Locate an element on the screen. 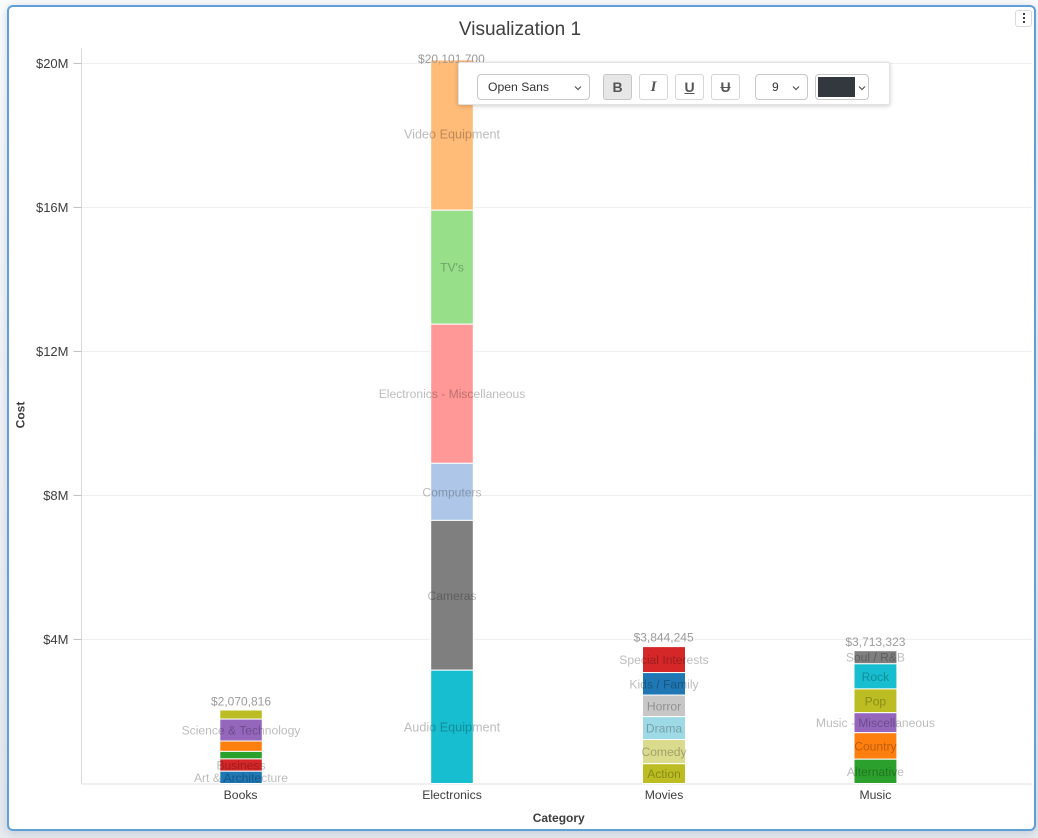  svg-text: Action is located at coordinates (664, 774).